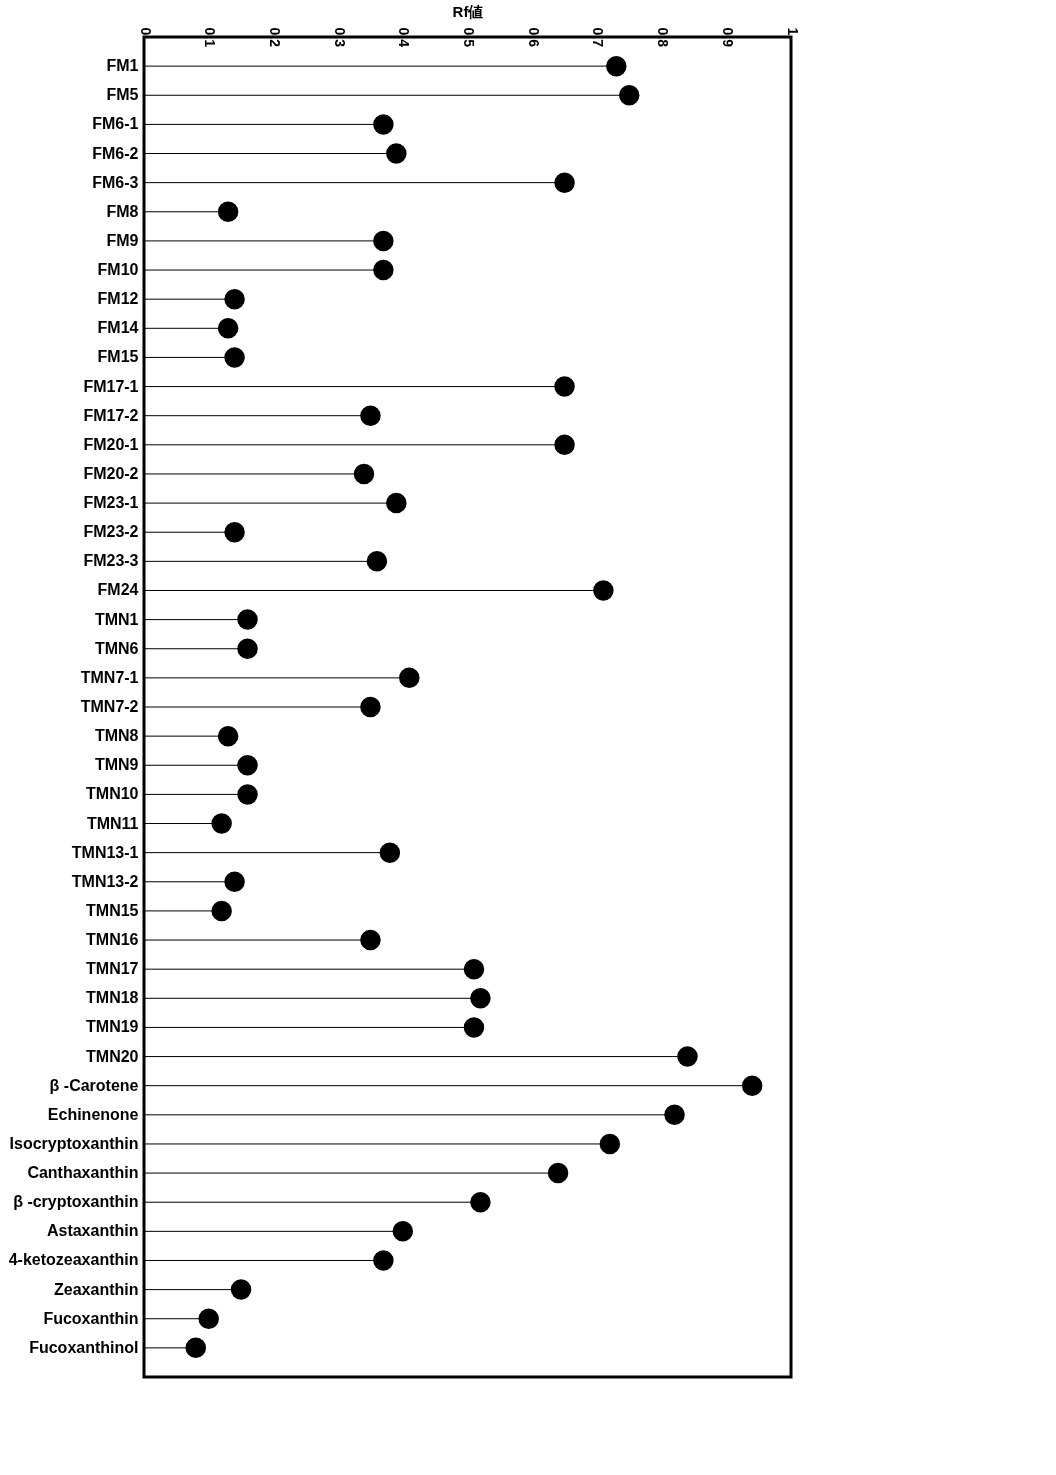  Describe the element at coordinates (93, 1114) in the screenshot. I see `y-tick-label: Echinenone` at that location.